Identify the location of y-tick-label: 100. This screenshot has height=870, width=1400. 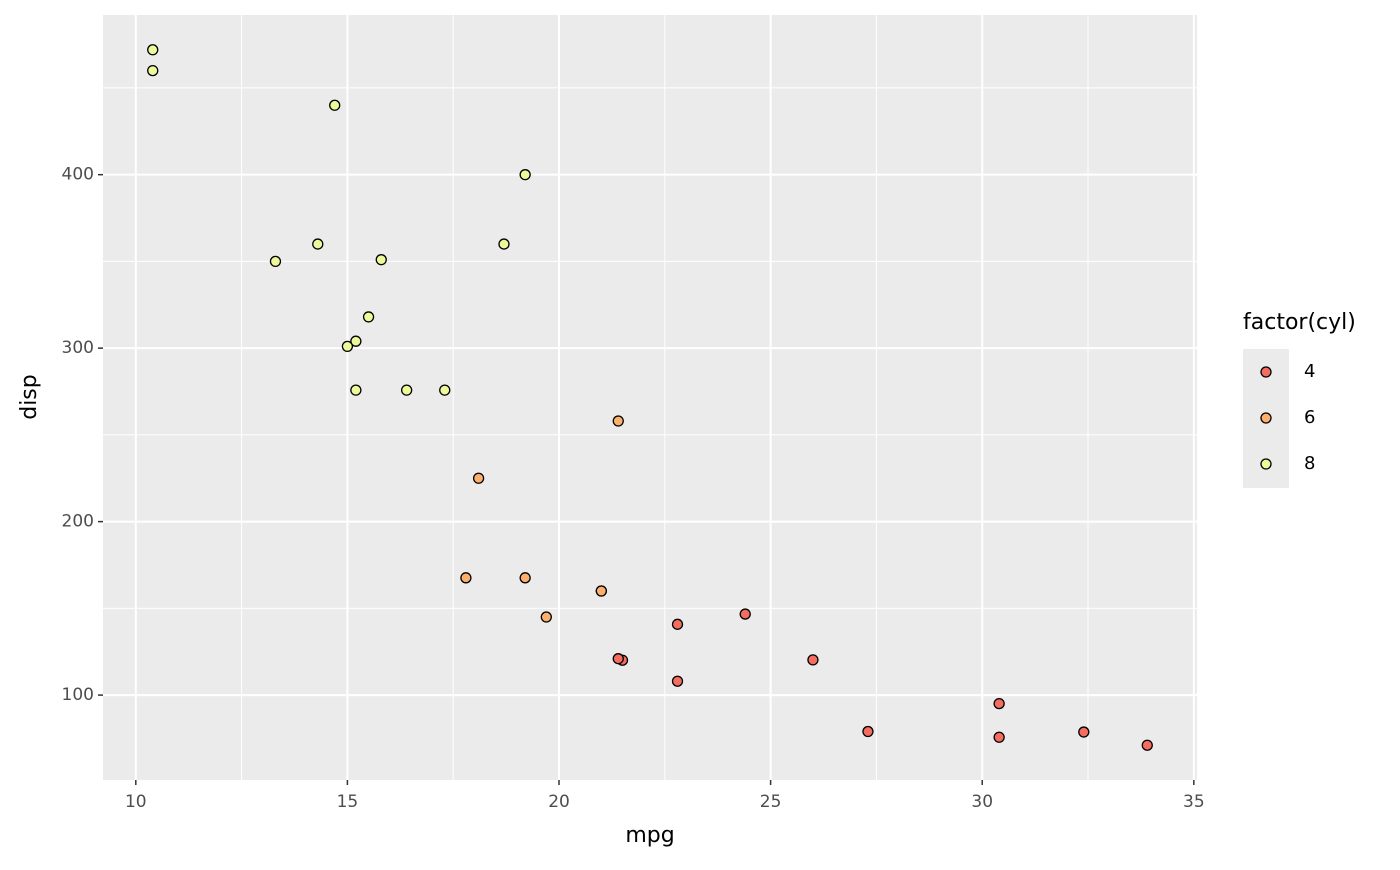
(78, 695).